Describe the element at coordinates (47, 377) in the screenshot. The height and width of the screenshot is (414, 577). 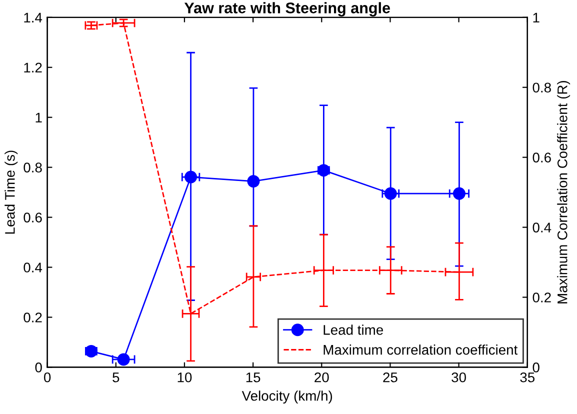
I see `x-tick-label: 0` at that location.